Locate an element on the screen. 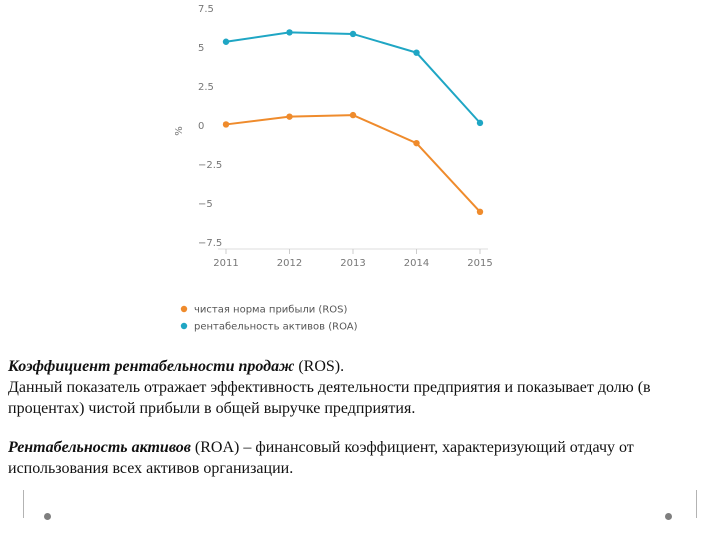 This screenshot has height=540, width=720. legend-label: чистая норма прибыли (ROS) is located at coordinates (270, 310).